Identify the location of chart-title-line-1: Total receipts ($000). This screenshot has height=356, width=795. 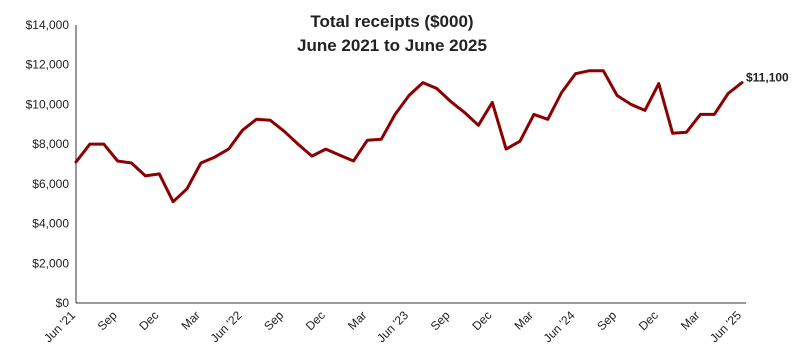
(391, 21).